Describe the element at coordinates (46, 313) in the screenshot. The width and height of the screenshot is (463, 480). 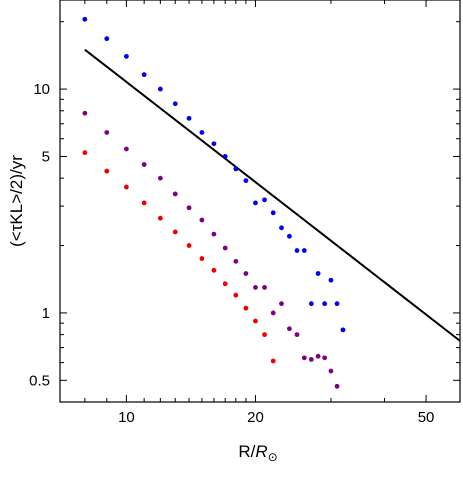
I see `y-tick-label: 1` at that location.